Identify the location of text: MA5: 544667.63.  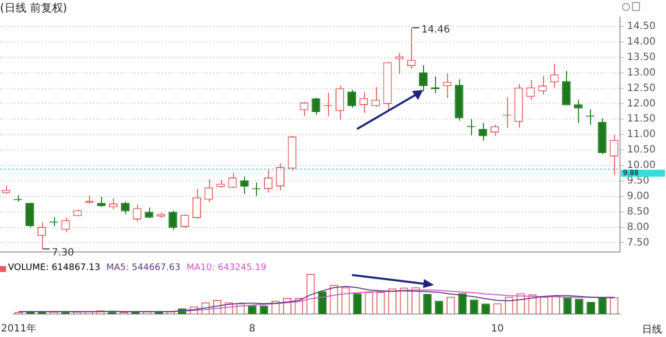
(143, 268).